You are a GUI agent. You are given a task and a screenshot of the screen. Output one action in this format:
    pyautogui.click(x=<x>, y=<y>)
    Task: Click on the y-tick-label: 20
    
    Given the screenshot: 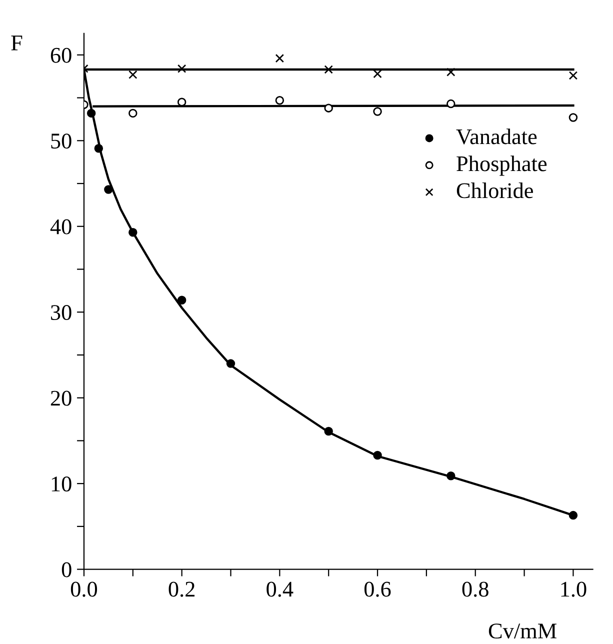 What is the action you would take?
    pyautogui.click(x=61, y=398)
    